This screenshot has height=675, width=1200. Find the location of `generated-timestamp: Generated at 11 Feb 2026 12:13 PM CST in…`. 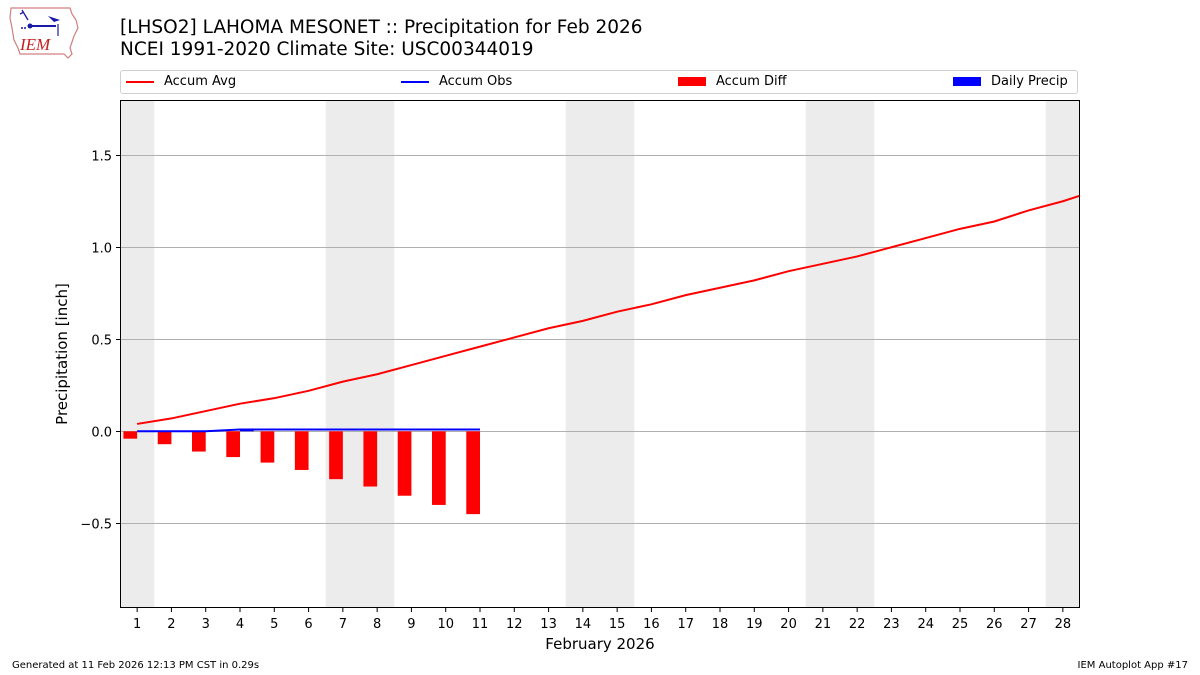

generated-timestamp: Generated at 11 Feb 2026 12:13 PM CST in… is located at coordinates (136, 665).